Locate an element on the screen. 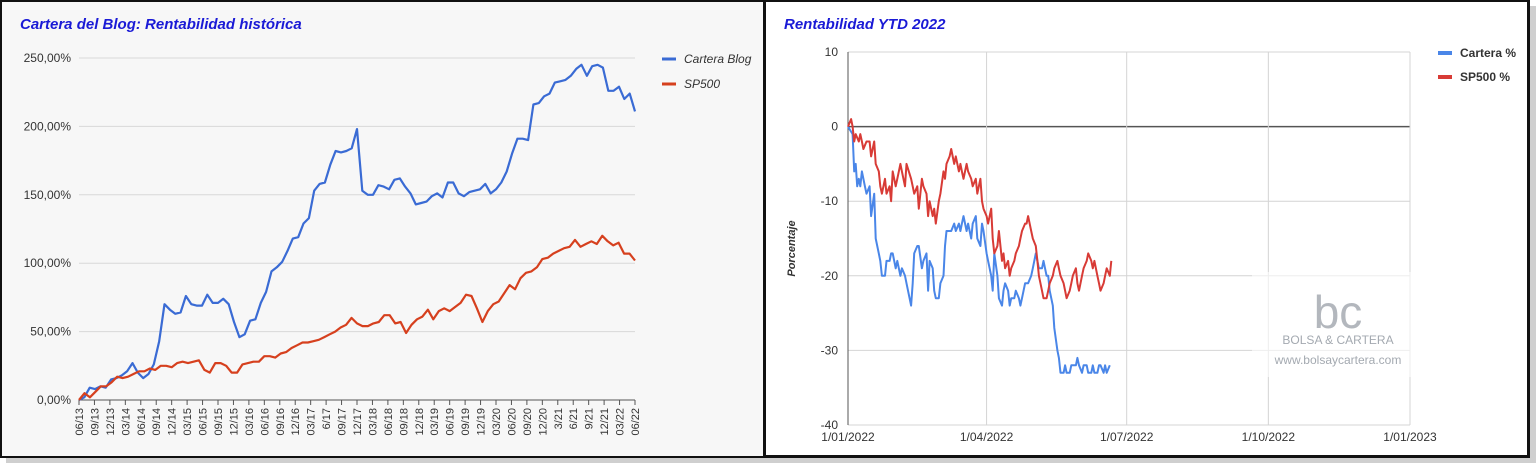 The height and width of the screenshot is (467, 1539). x-tick-label: 09/20 is located at coordinates (528, 422).